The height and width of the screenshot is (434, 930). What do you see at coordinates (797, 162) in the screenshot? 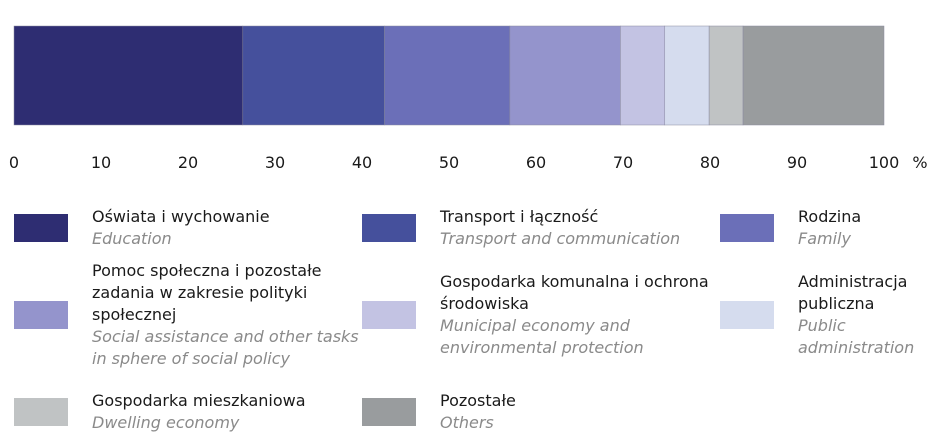
I see `x-tick-label: 90` at bounding box center [797, 162].